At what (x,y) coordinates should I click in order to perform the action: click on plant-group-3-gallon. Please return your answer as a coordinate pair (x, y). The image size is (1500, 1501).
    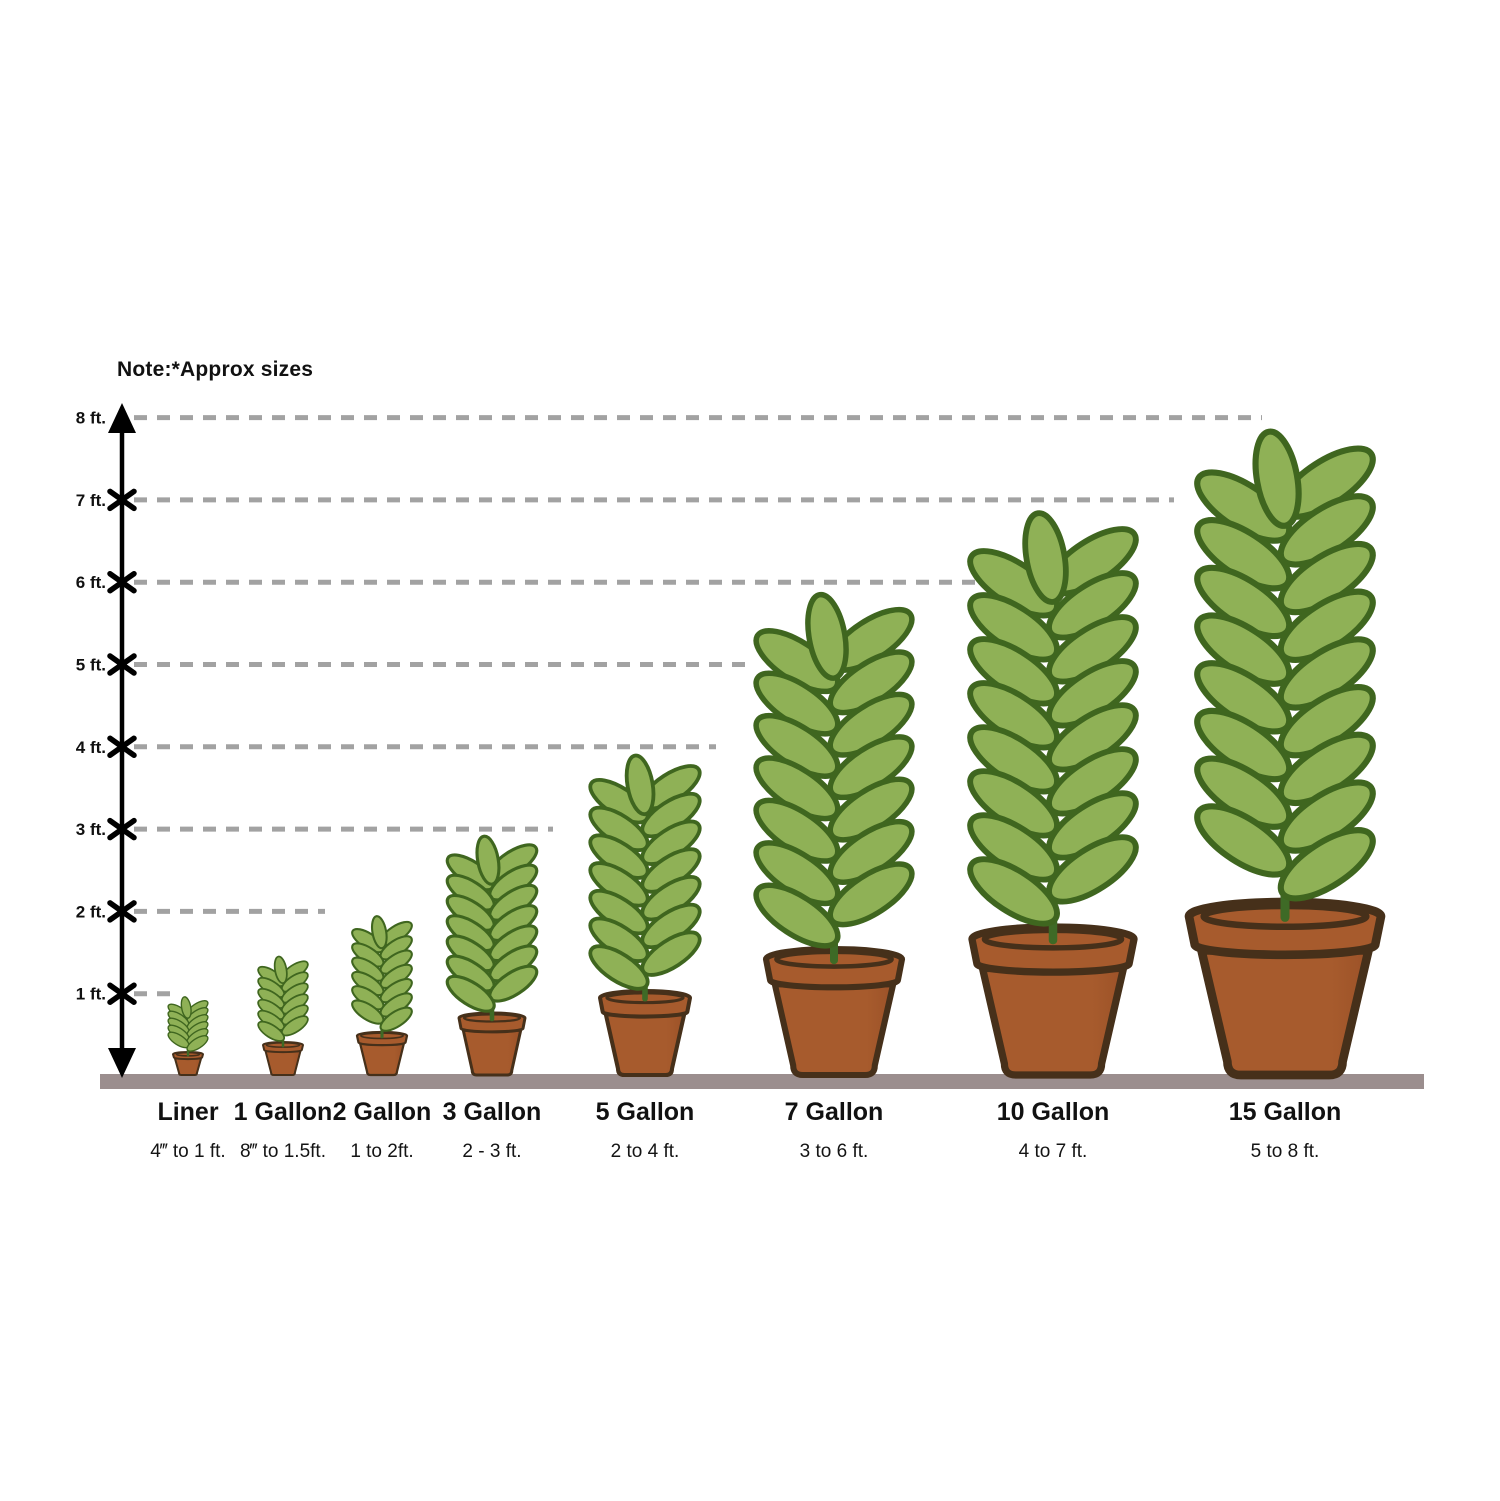
    Looking at the image, I should click on (492, 955).